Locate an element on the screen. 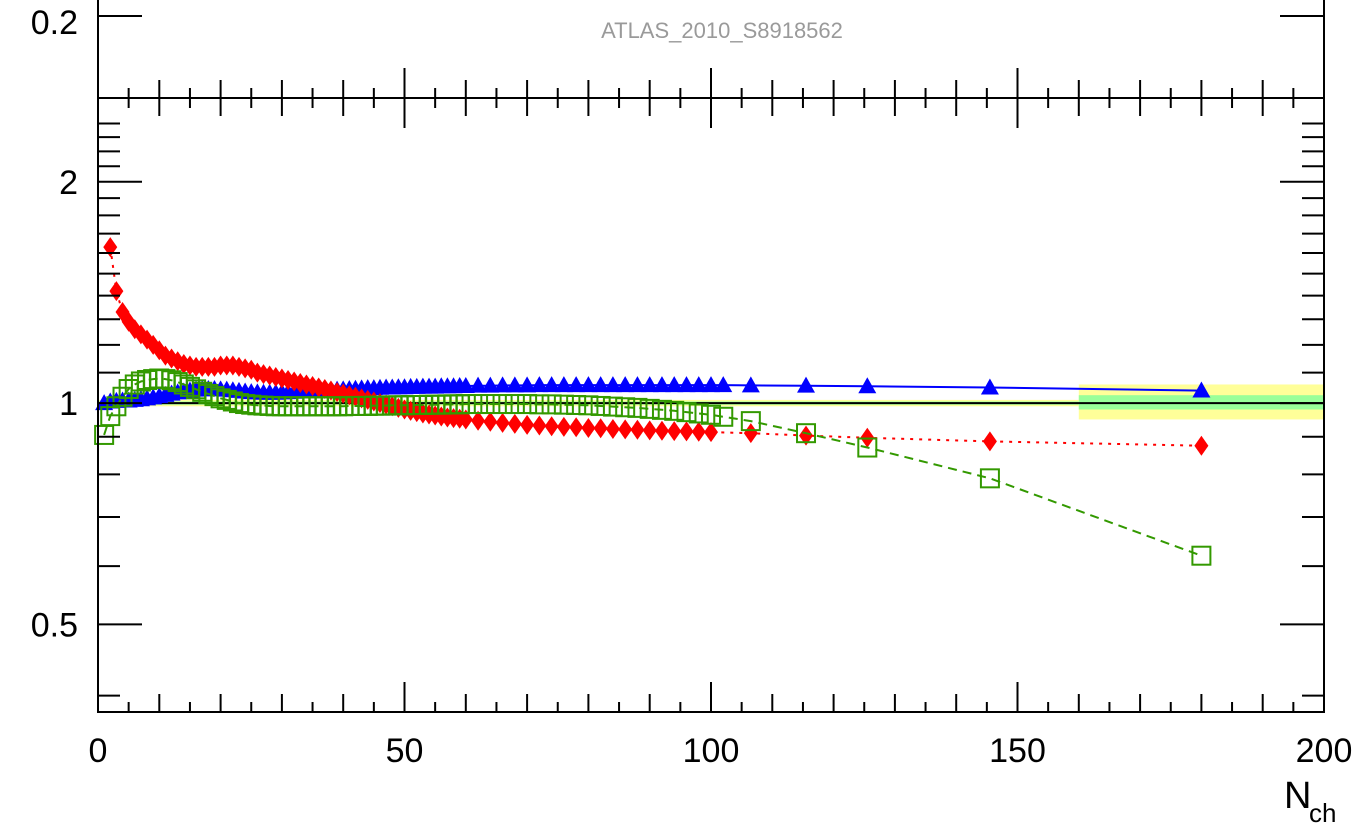 This screenshot has height=826, width=1358. chart-title: ATLAS_2010_S8918562 is located at coordinates (722, 30).